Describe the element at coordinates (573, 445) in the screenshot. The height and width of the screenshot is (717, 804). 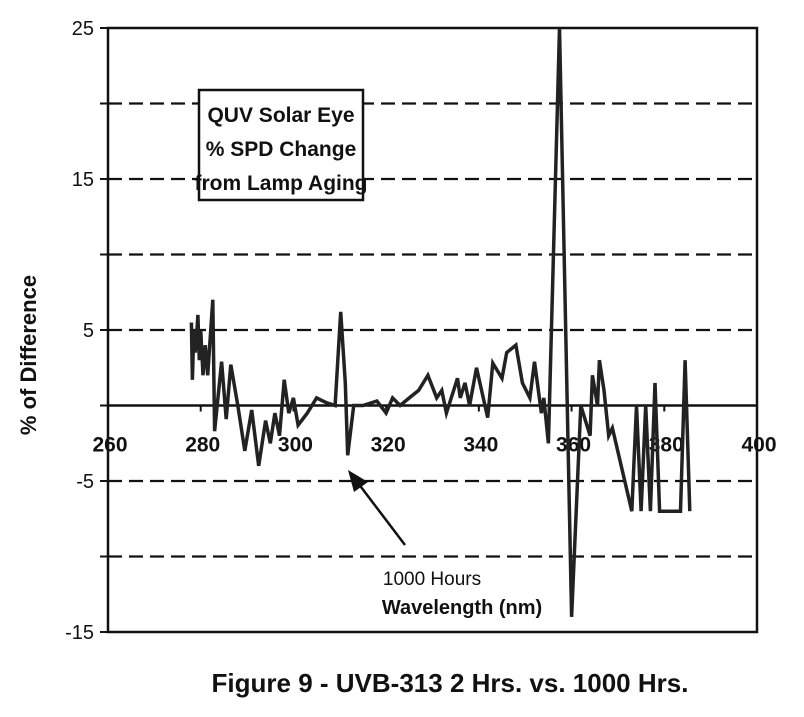
I see `x-tick-label: 360` at that location.